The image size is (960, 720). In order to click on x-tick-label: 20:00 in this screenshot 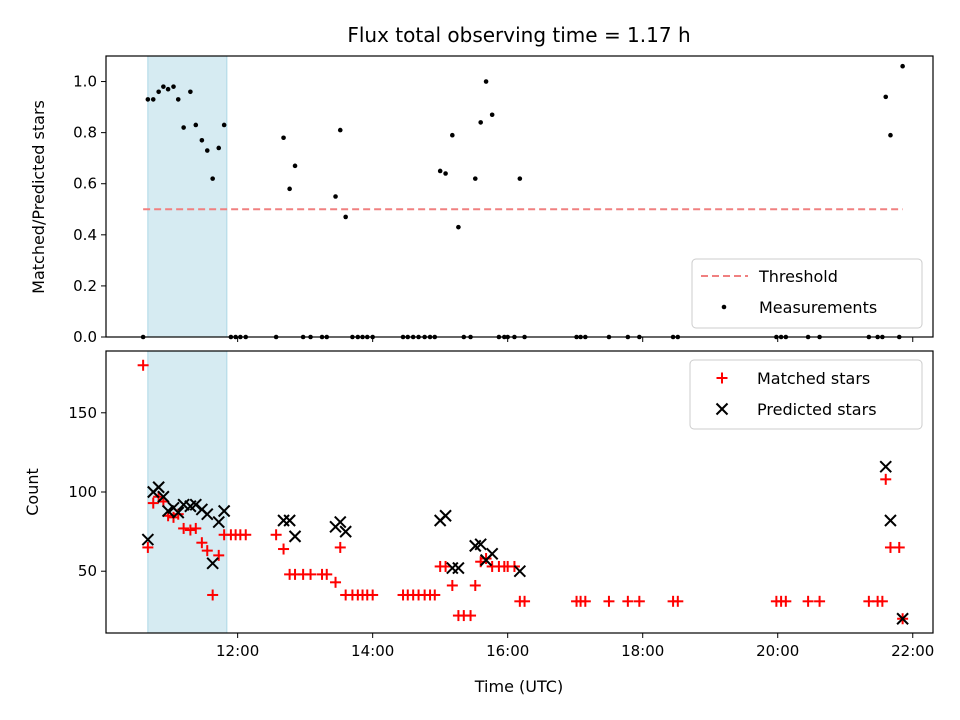, I will do `click(777, 651)`.